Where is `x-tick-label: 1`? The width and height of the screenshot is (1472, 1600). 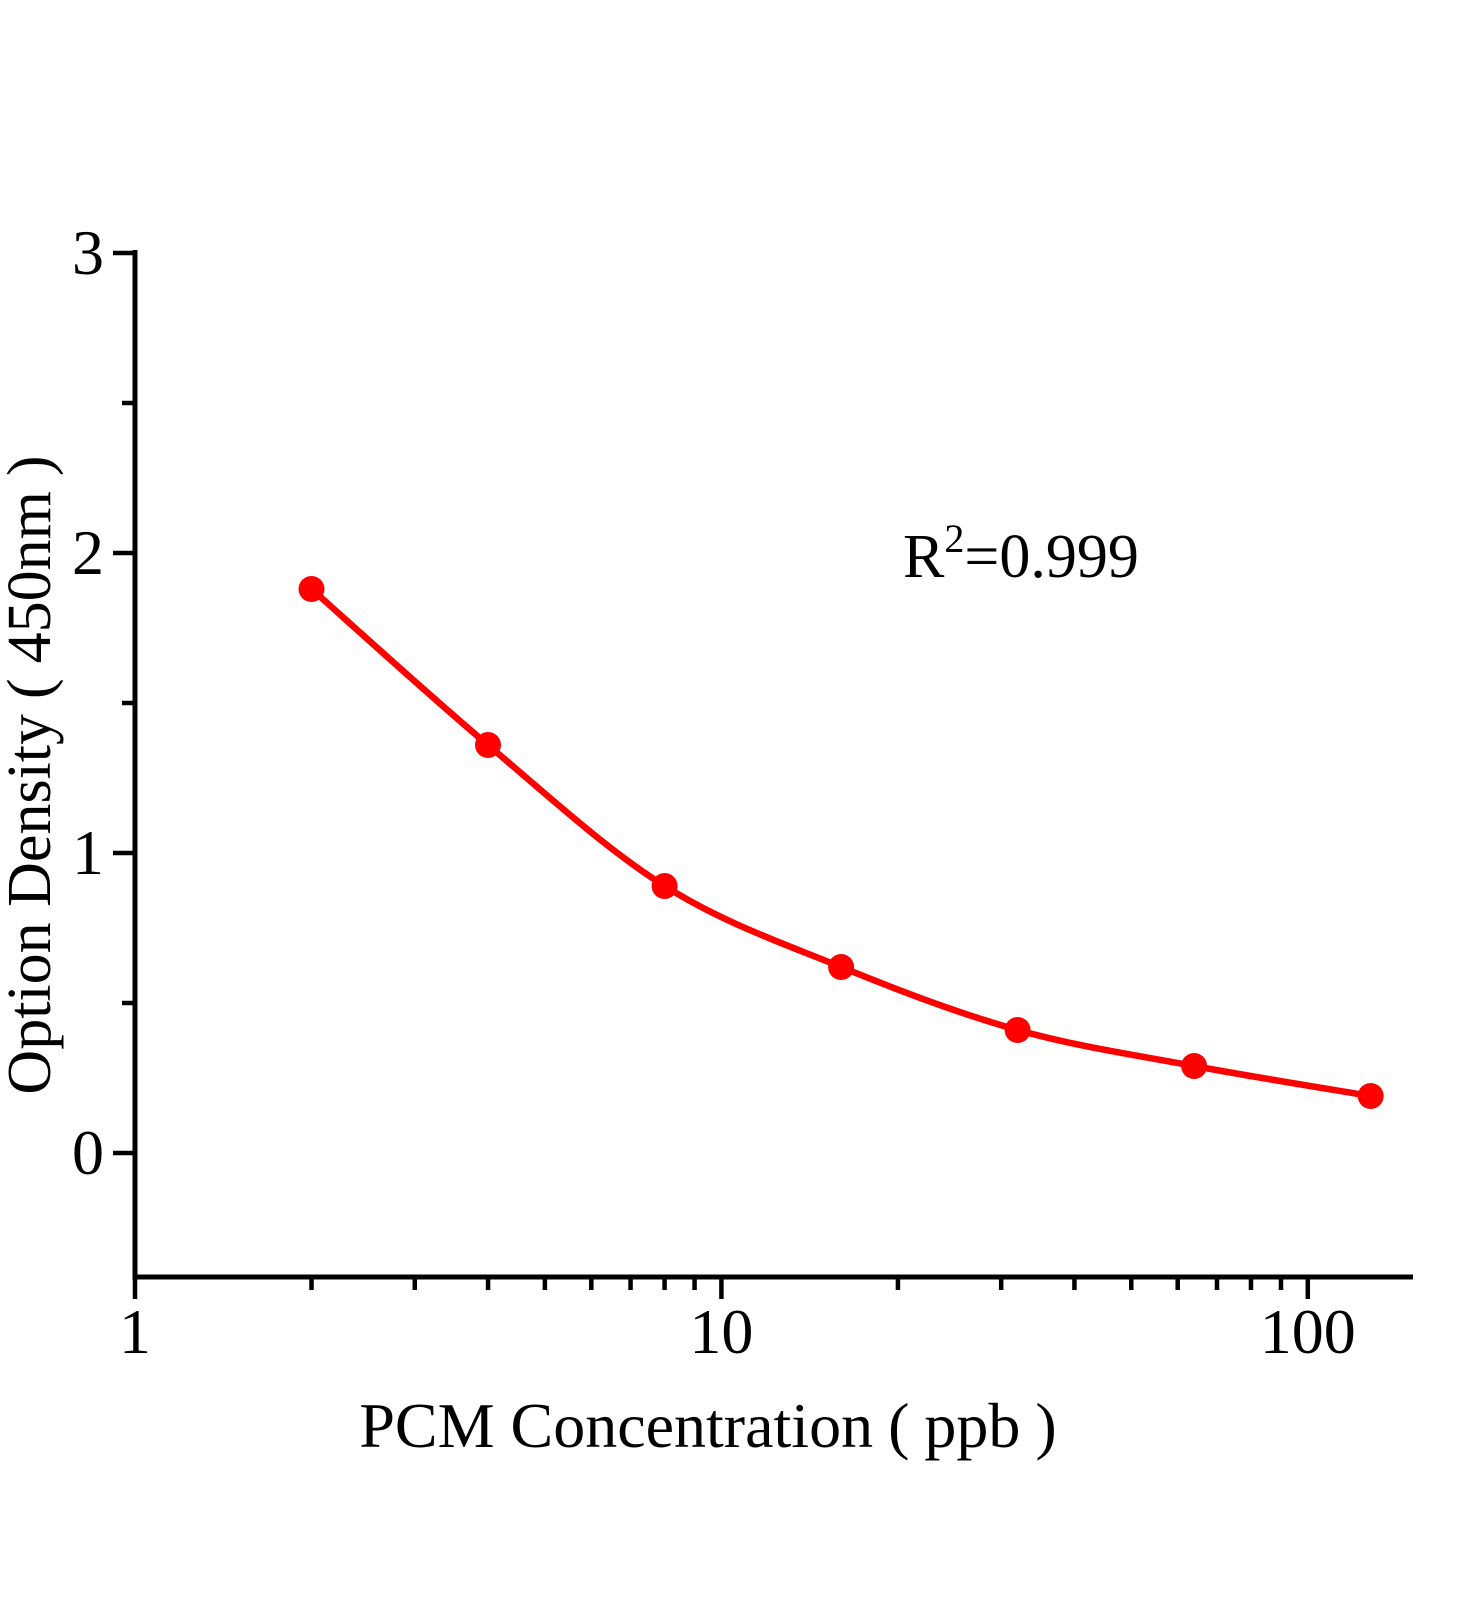 x-tick-label: 1 is located at coordinates (135, 1331).